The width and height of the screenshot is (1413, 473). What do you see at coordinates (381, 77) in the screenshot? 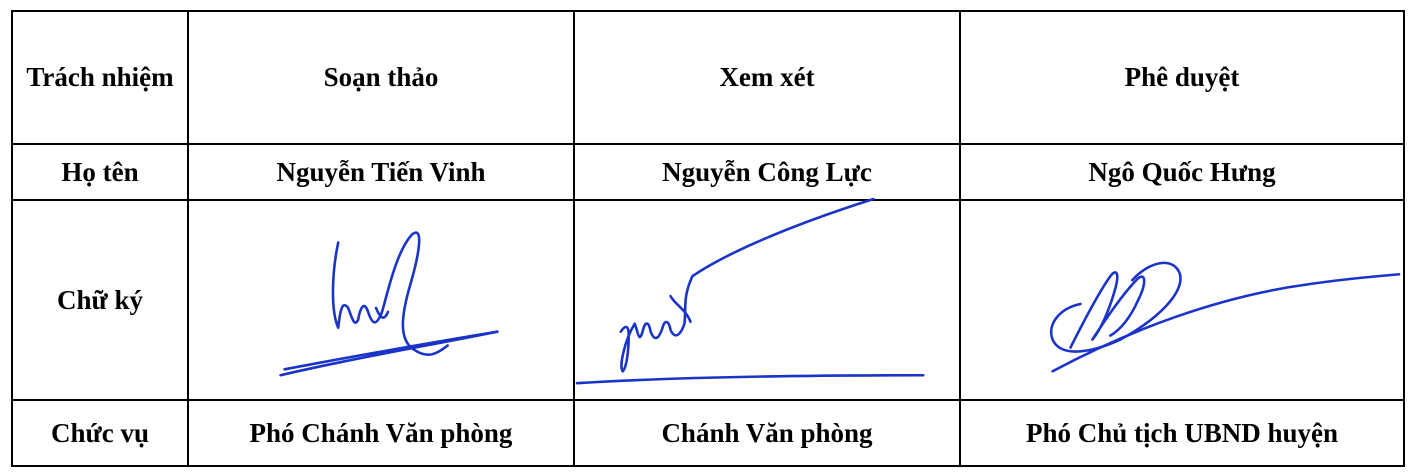
I see `draft-header: Soạn thảo` at bounding box center [381, 77].